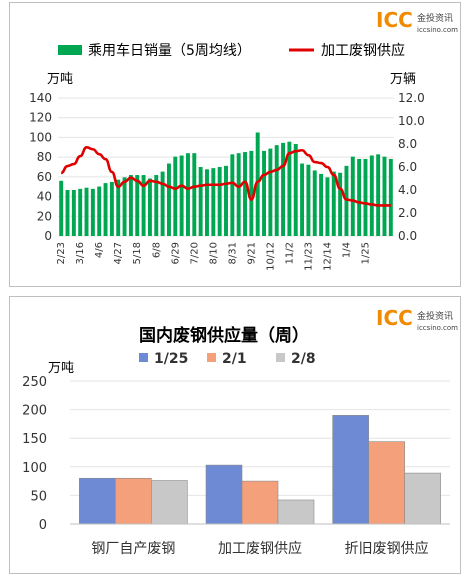  I want to click on left-tick-label: 120, so click(40, 118).